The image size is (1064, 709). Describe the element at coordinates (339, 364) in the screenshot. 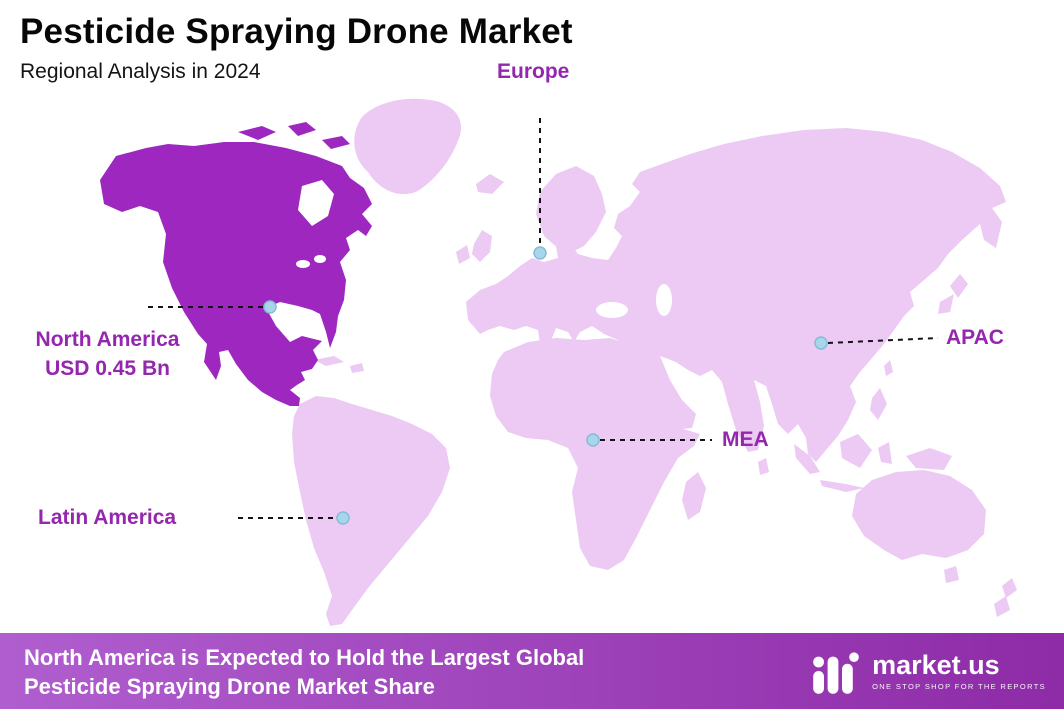

I see `region-caribbean-islands` at that location.